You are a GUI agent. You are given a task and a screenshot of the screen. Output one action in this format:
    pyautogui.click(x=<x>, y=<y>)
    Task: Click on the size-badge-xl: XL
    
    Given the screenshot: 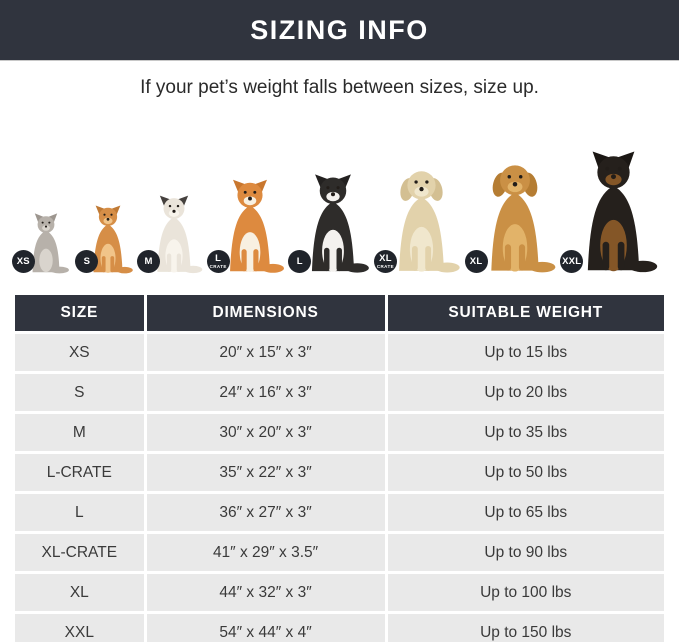 What is the action you would take?
    pyautogui.click(x=476, y=261)
    